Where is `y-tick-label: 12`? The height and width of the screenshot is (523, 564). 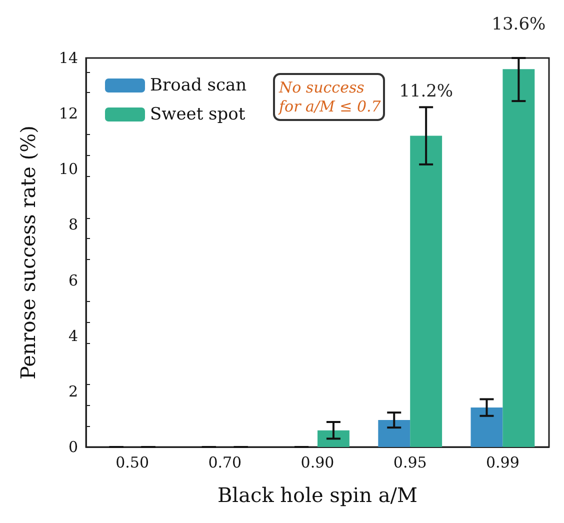 y-tick-label: 12 is located at coordinates (68, 113).